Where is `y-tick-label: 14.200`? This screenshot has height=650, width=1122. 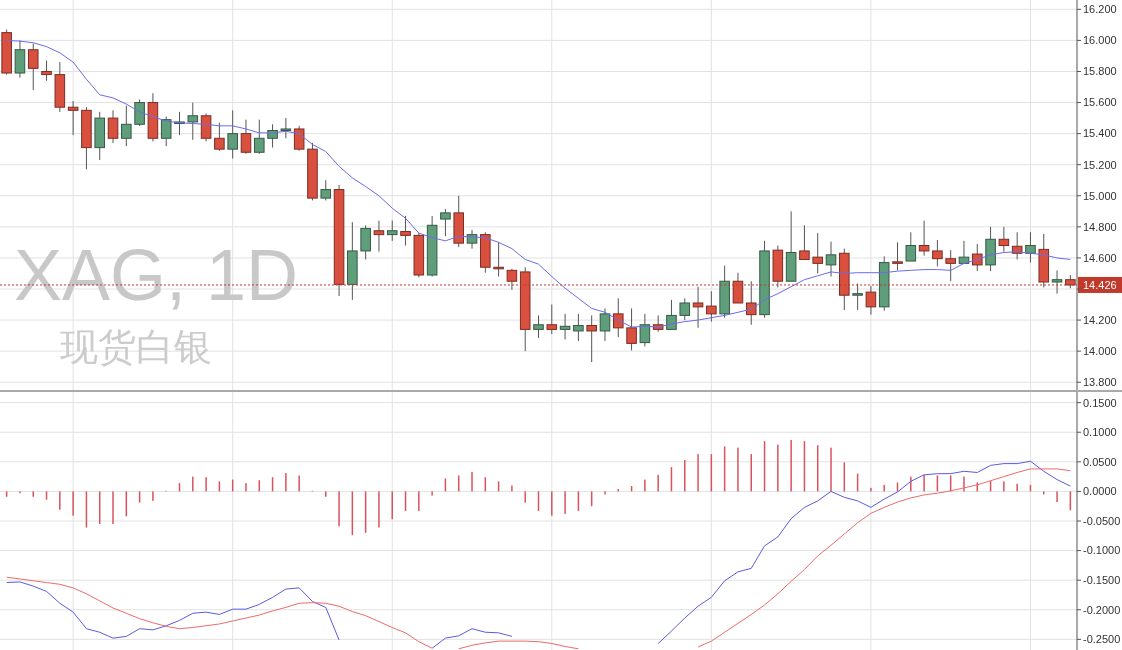 y-tick-label: 14.200 is located at coordinates (1100, 319).